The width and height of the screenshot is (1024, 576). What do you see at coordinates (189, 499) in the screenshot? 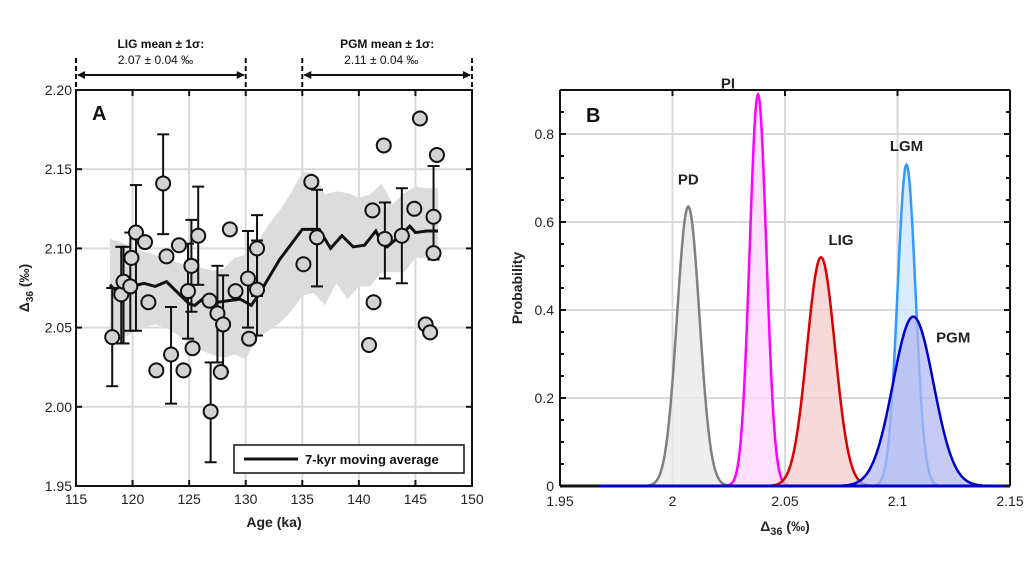
I see `x-tick-label: 125` at bounding box center [189, 499].